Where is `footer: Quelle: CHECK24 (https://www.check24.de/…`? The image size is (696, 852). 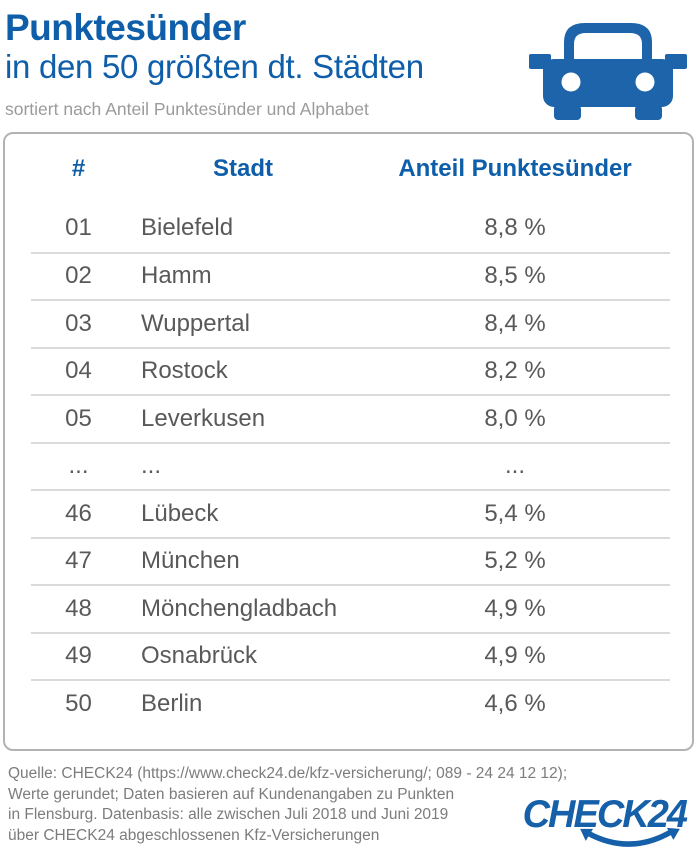 footer: Quelle: CHECK24 (https://www.check24.de/… is located at coordinates (349, 805).